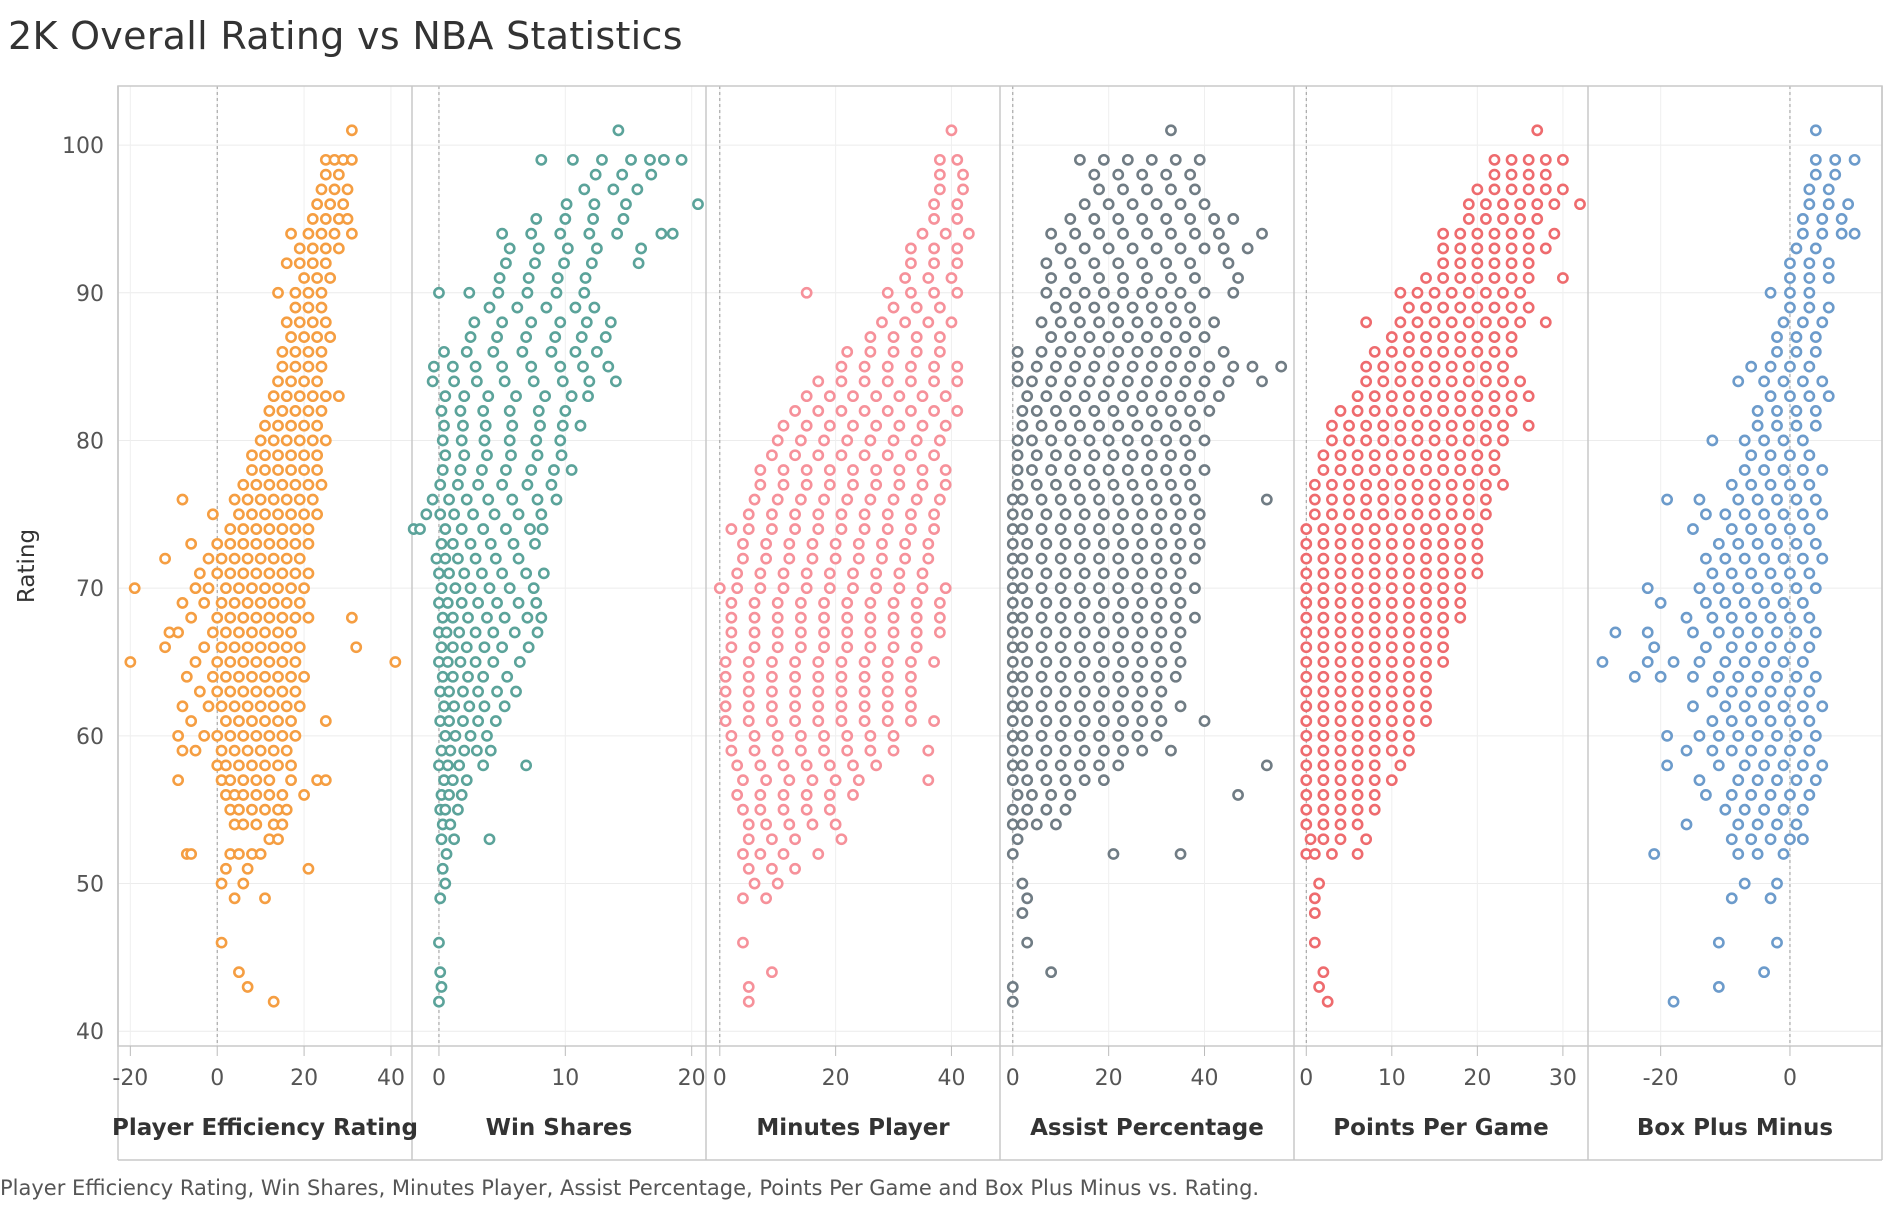 Image resolution: width=1886 pixels, height=1208 pixels. What do you see at coordinates (90, 885) in the screenshot?
I see `y-tick-label: 50` at bounding box center [90, 885].